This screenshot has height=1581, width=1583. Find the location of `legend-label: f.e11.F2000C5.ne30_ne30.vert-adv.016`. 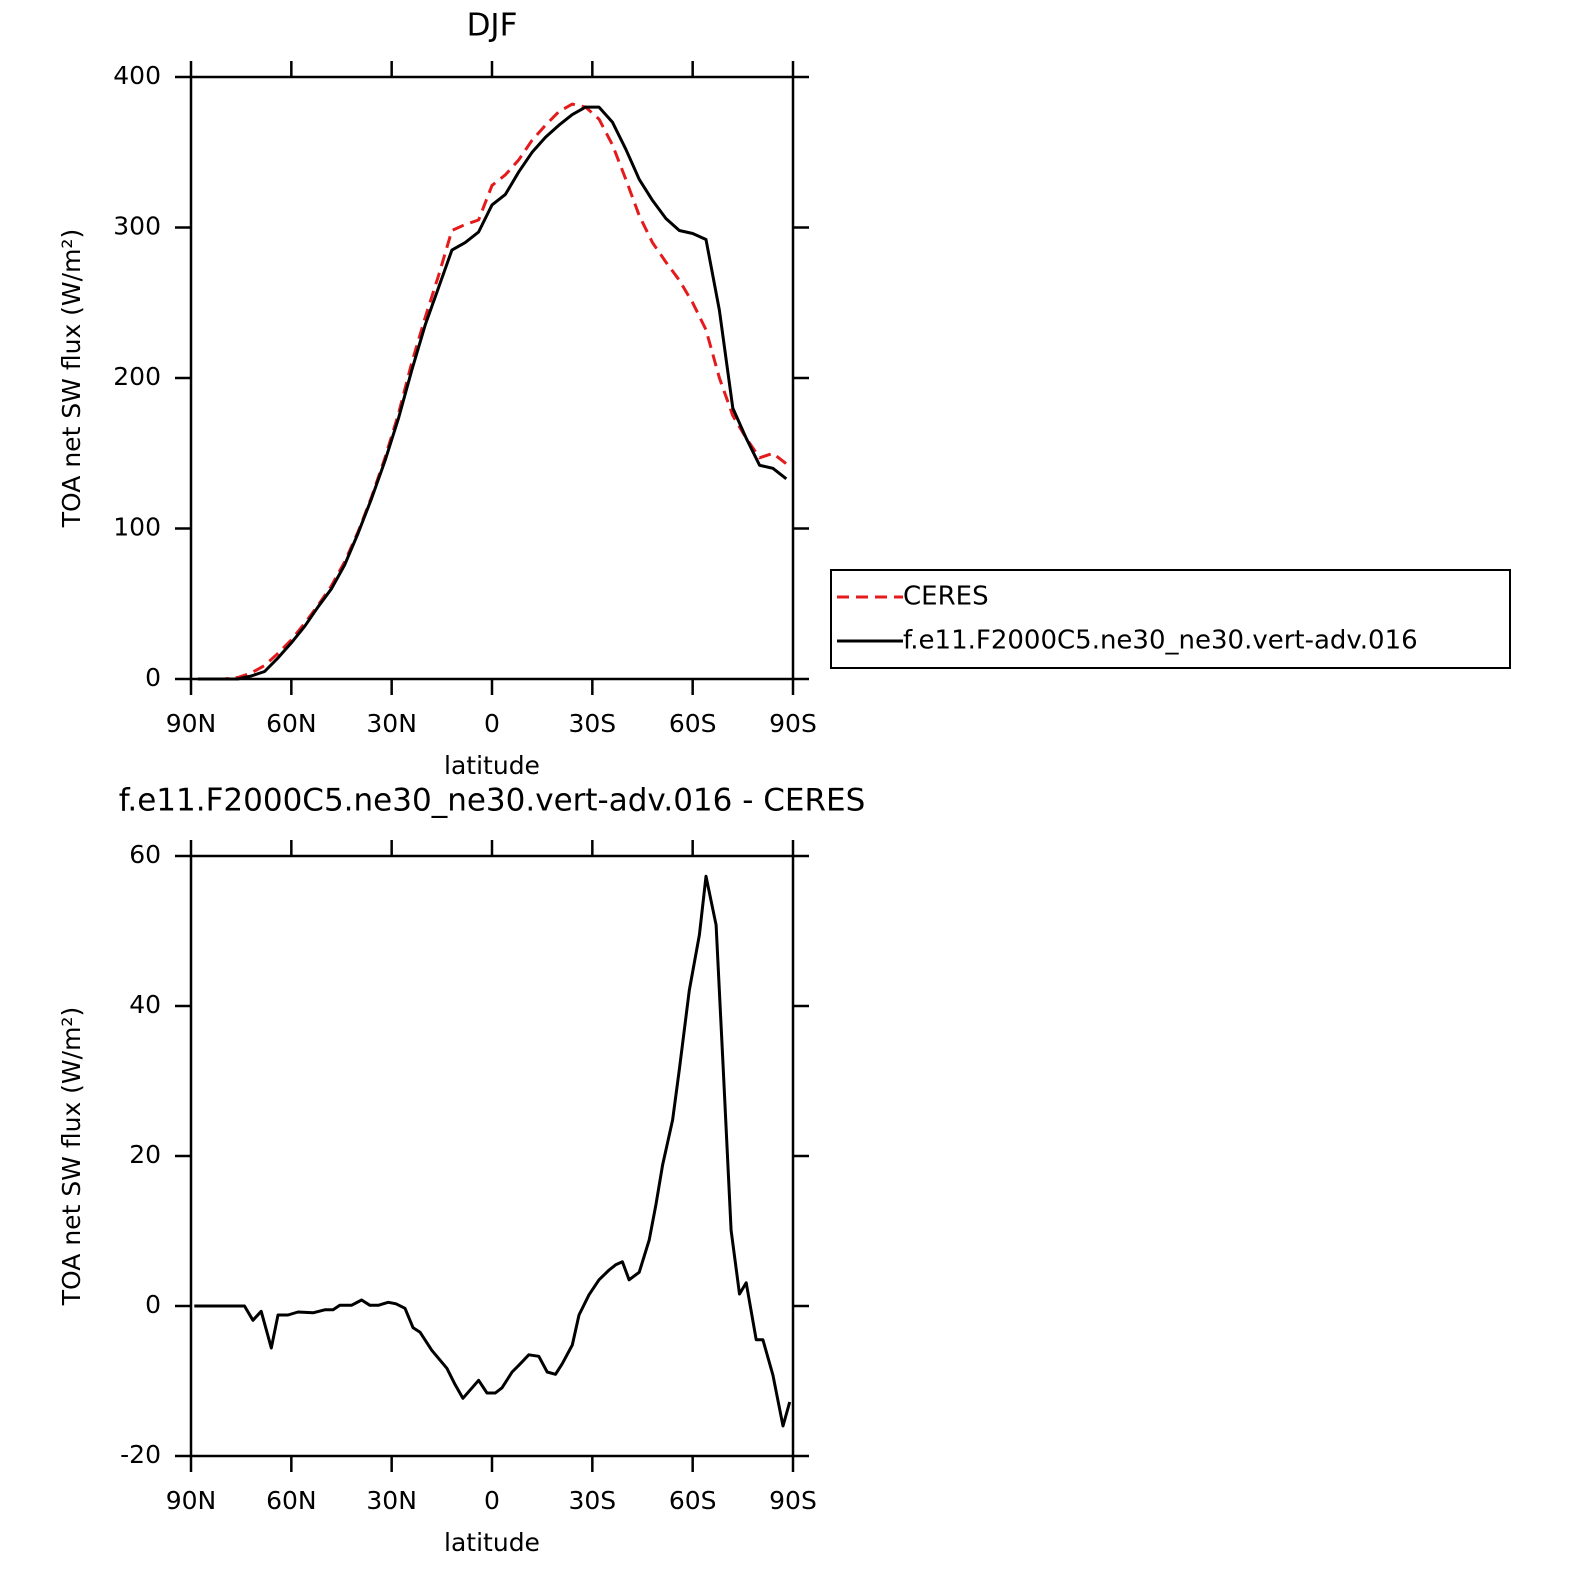

legend-label: f.e11.F2000C5.ne30_ne30.vert-adv.016 is located at coordinates (1160, 641).